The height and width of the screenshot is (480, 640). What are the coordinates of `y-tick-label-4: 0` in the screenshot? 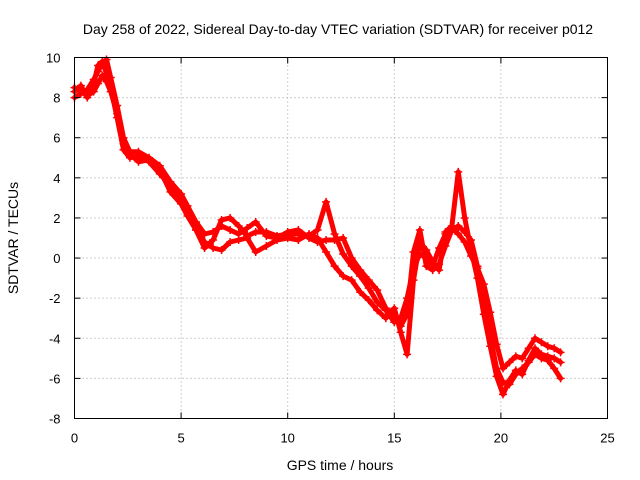 It's located at (56, 258).